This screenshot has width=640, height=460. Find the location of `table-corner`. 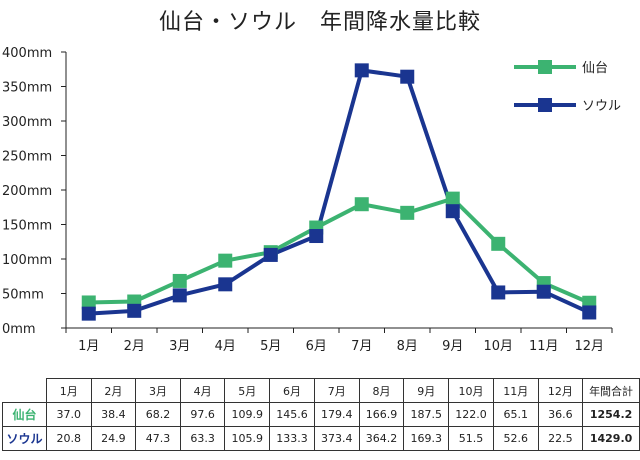

table-corner is located at coordinates (24, 390).